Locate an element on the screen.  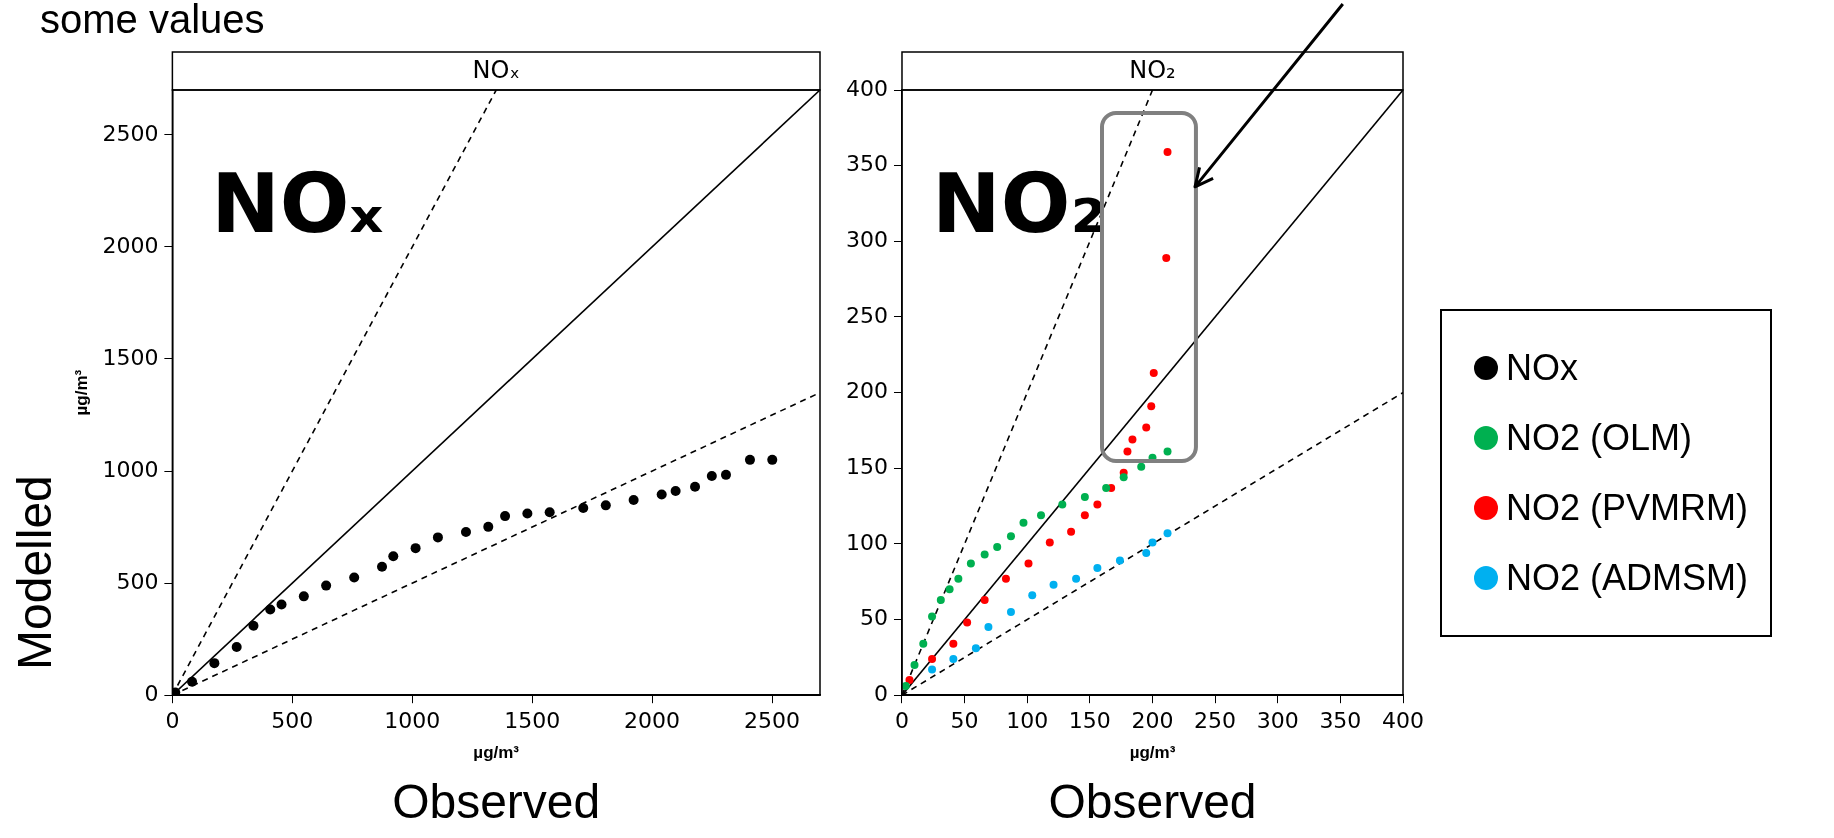
x-tick-label: 350 is located at coordinates (1340, 721).